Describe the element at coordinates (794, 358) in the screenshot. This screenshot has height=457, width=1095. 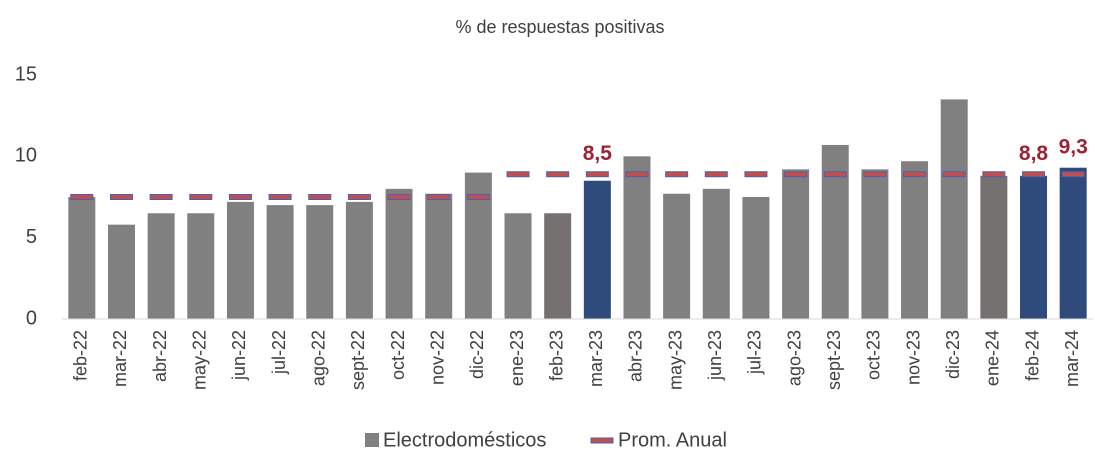
I see `x-tick-label: ago-23` at that location.